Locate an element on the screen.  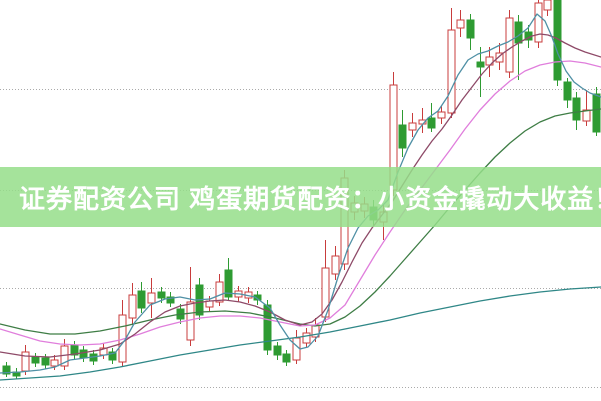
headline-text: 证券配资公司 鸡蛋期货配资：小资金撬动大收益！ is located at coordinates (310, 198).